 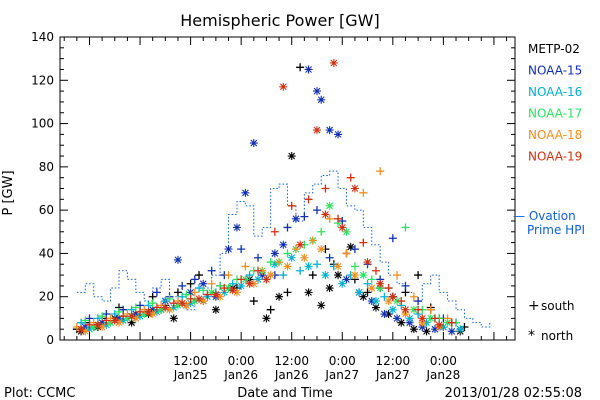 What do you see at coordinates (531, 336) in the screenshot?
I see `legend-marker-symbol: *` at bounding box center [531, 336].